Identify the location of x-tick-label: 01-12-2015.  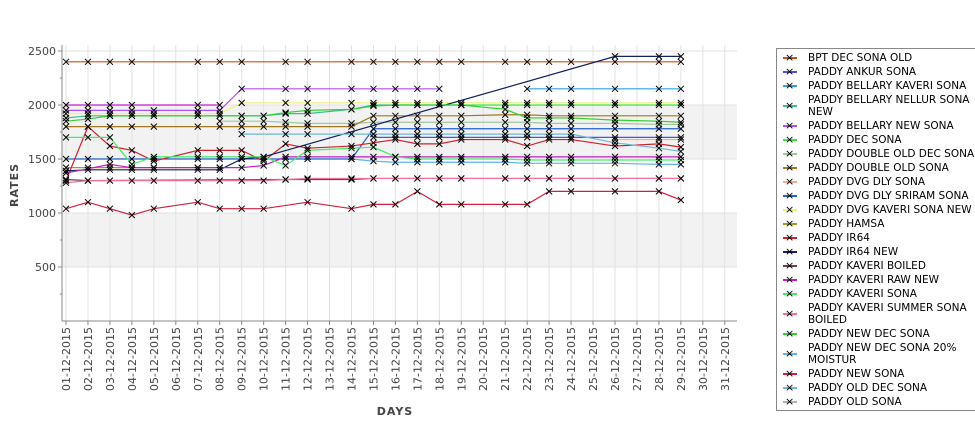
(66, 359).